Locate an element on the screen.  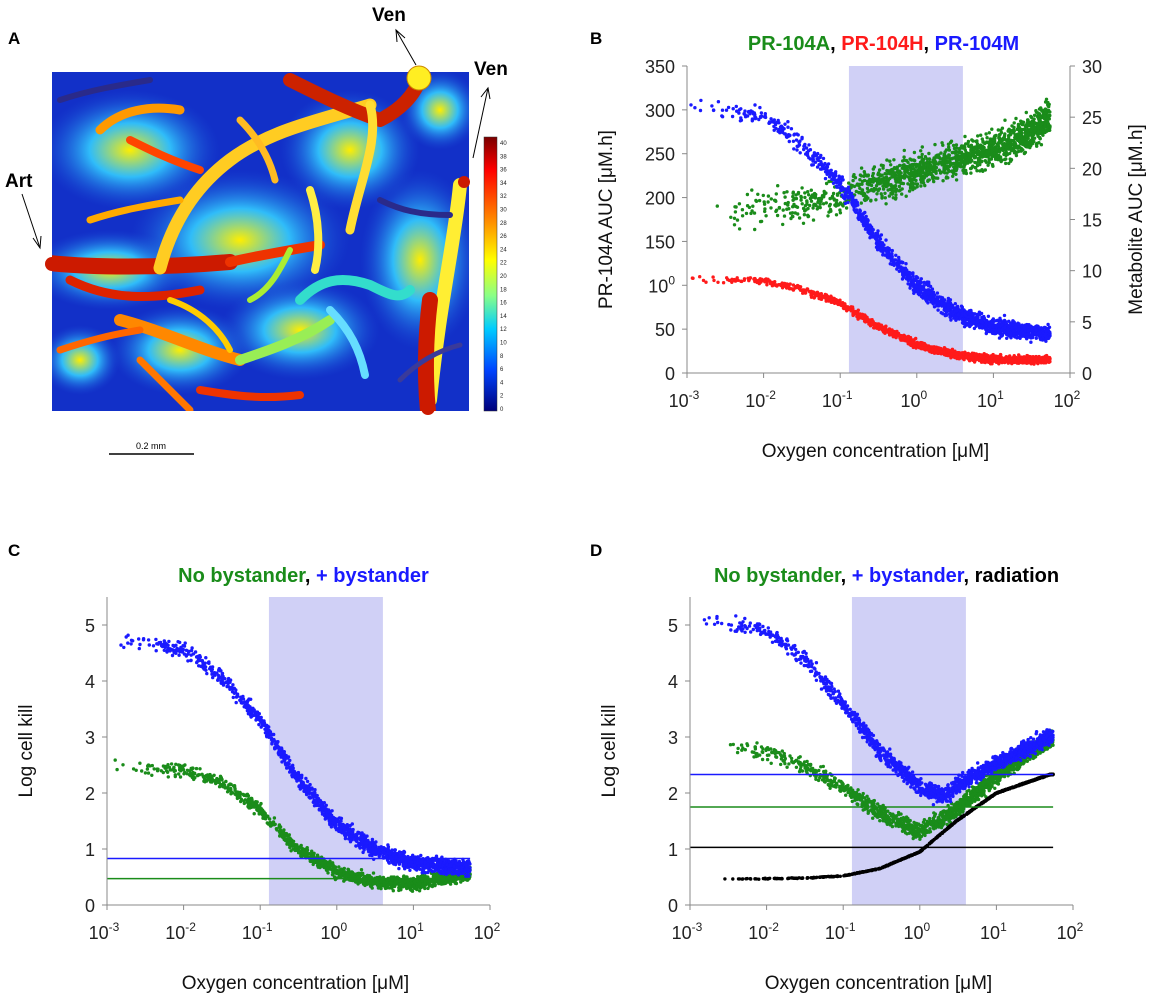
colorbar-tick-label: 20 is located at coordinates (503, 277).